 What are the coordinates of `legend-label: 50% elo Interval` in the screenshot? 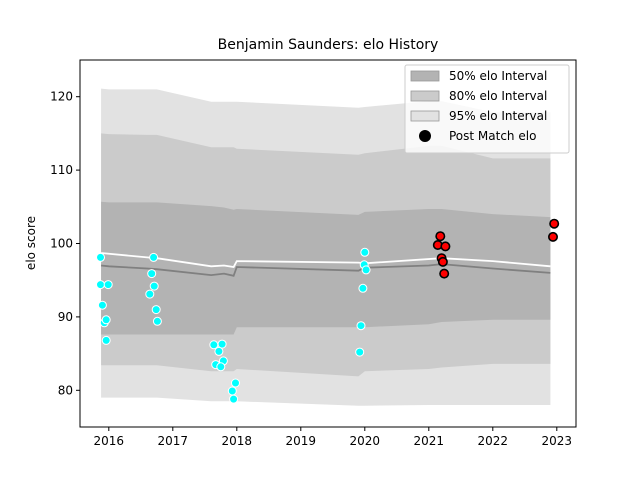 It's located at (498, 76).